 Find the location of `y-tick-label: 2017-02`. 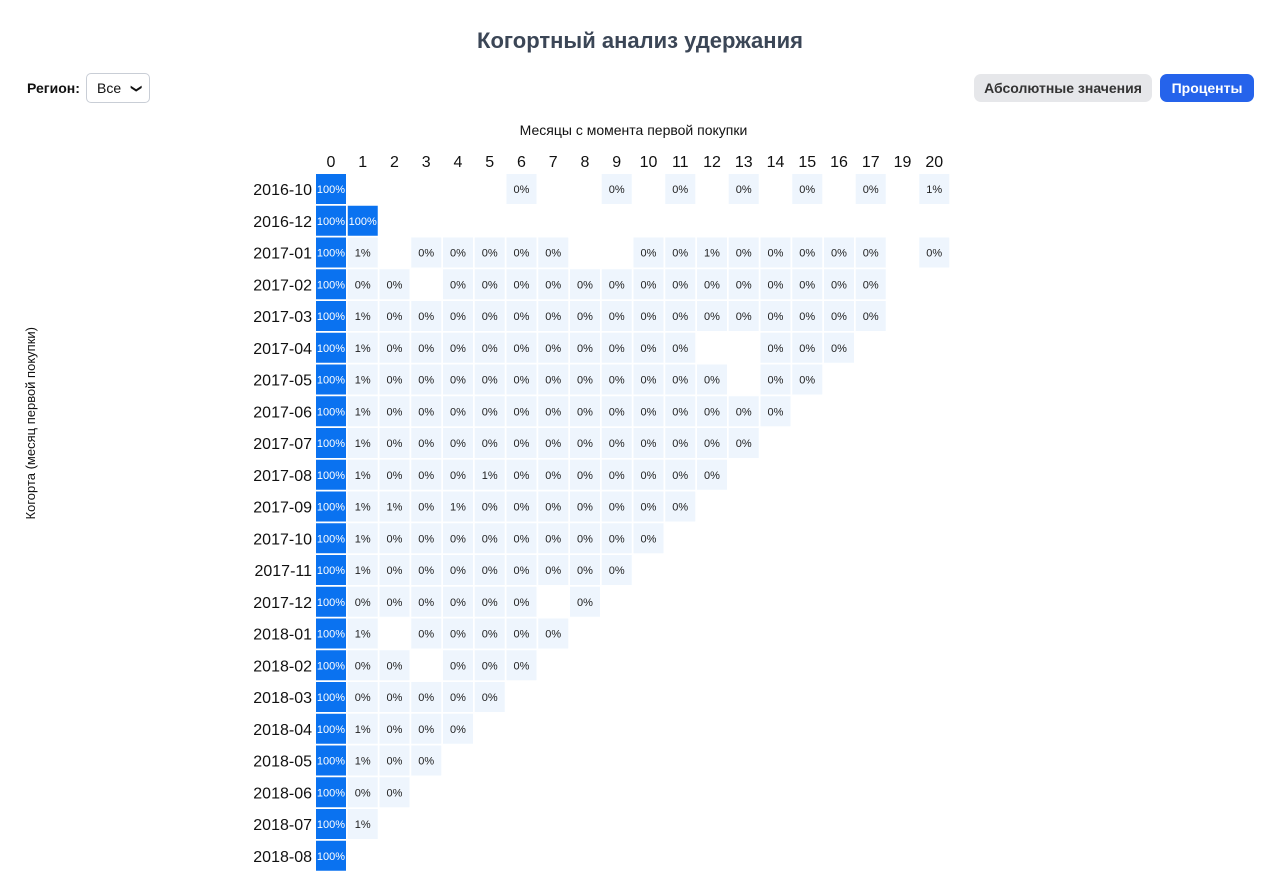

y-tick-label: 2017-02 is located at coordinates (282, 285).